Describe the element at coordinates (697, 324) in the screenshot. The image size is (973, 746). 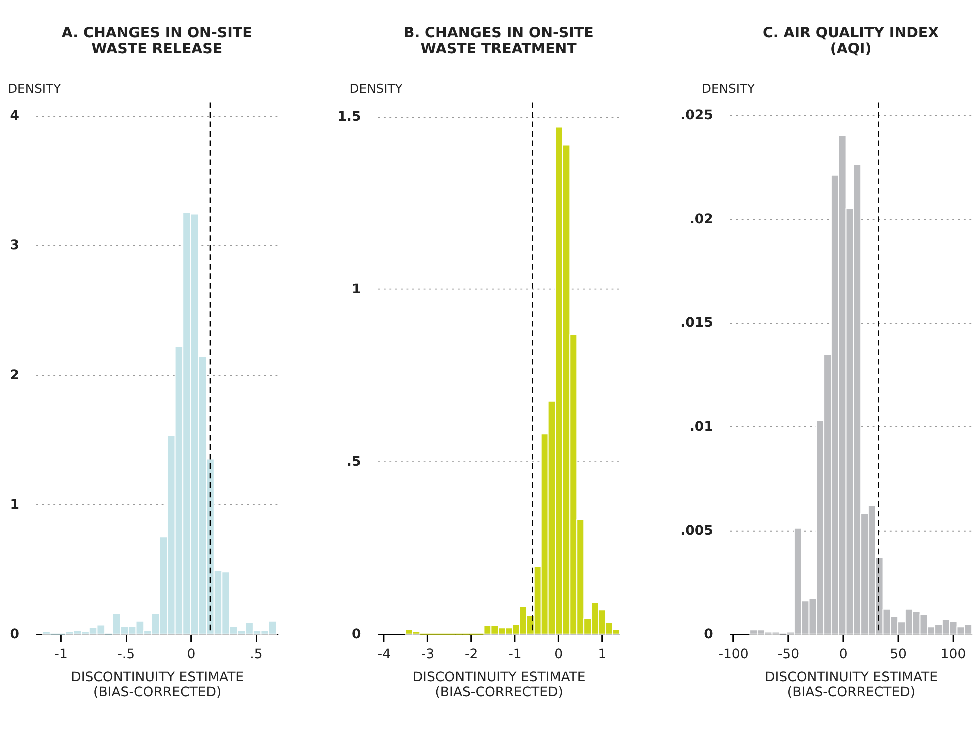
I see `y-tick-label: .015` at that location.